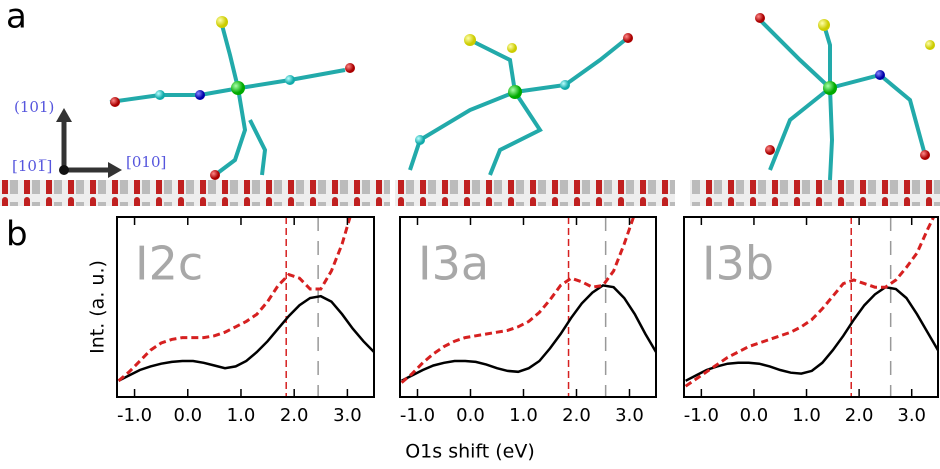 The height and width of the screenshot is (469, 940). What do you see at coordinates (34, 107) in the screenshot?
I see `axis-label: (101)` at bounding box center [34, 107].